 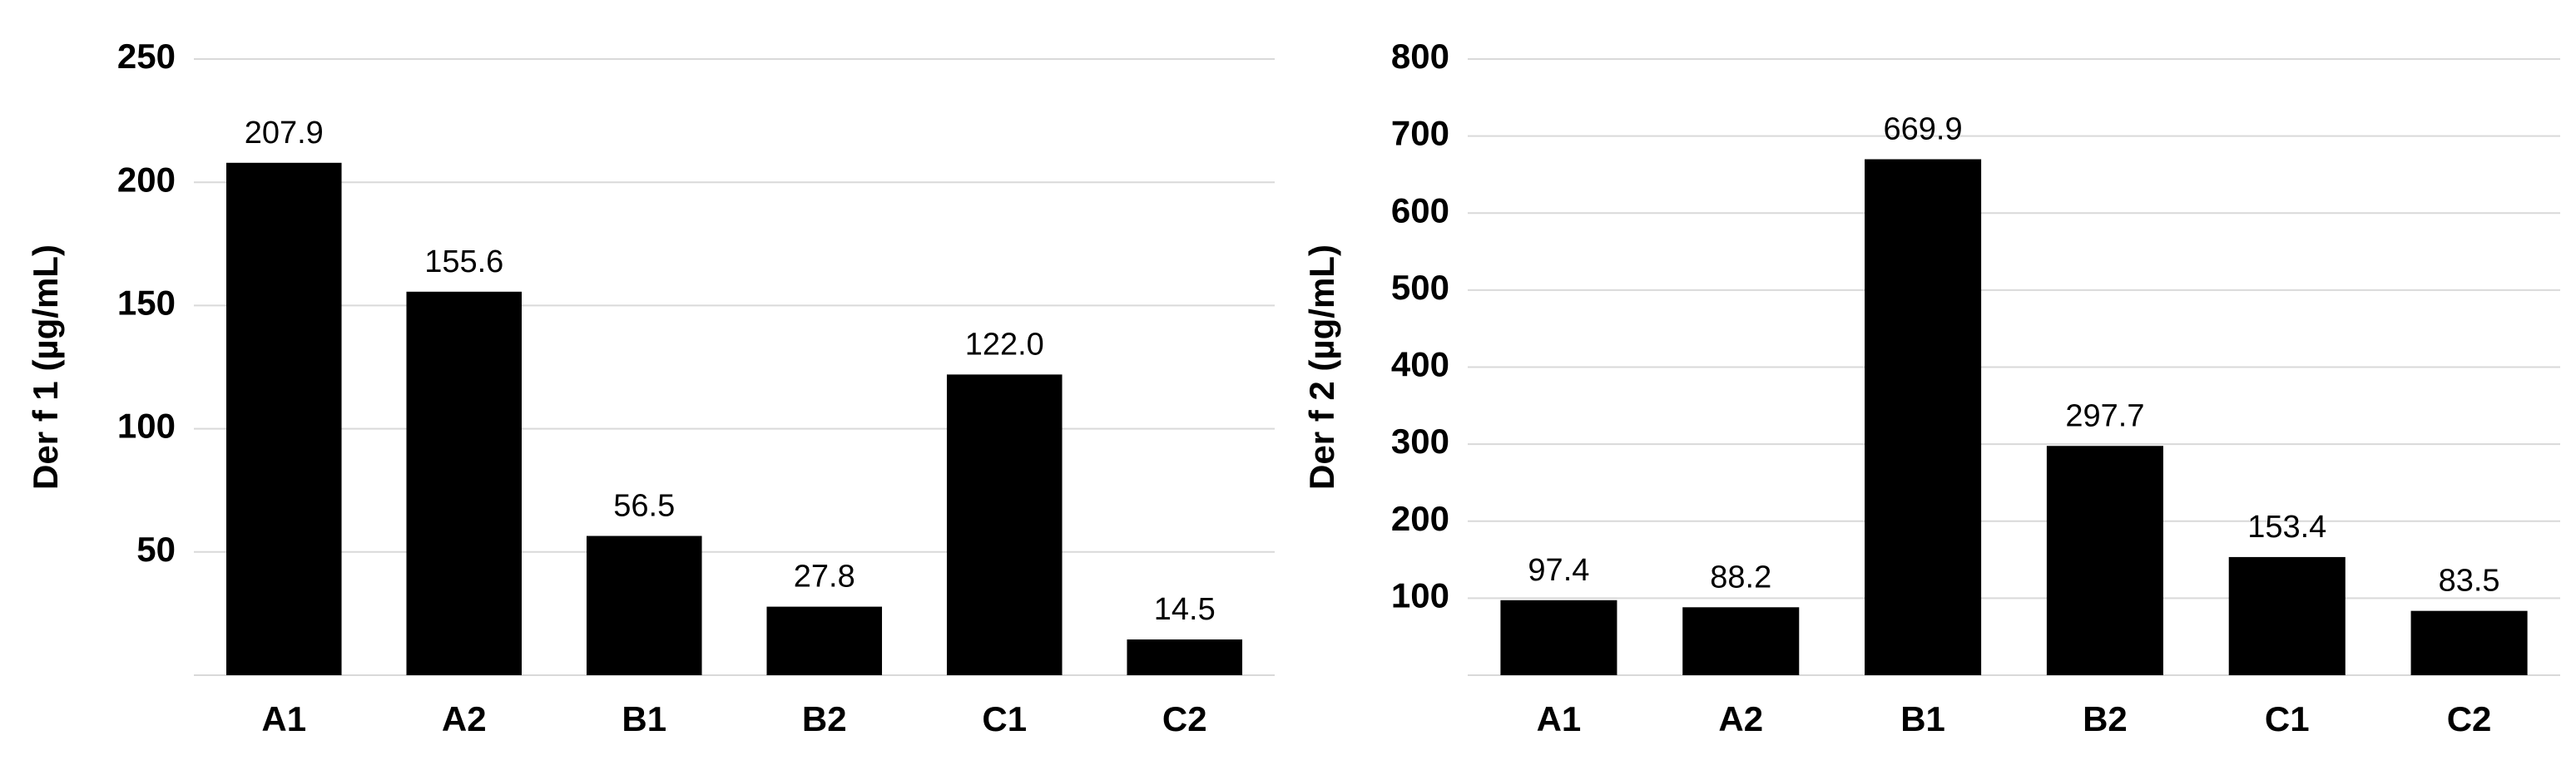 I want to click on value-label: 155.6, so click(x=464, y=261).